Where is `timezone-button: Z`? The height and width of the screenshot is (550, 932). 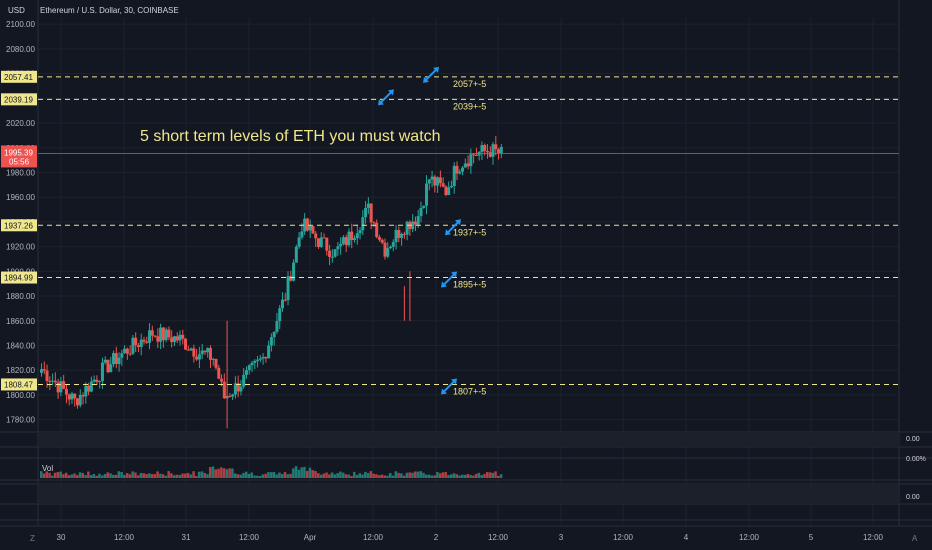 timezone-button: Z is located at coordinates (32, 538).